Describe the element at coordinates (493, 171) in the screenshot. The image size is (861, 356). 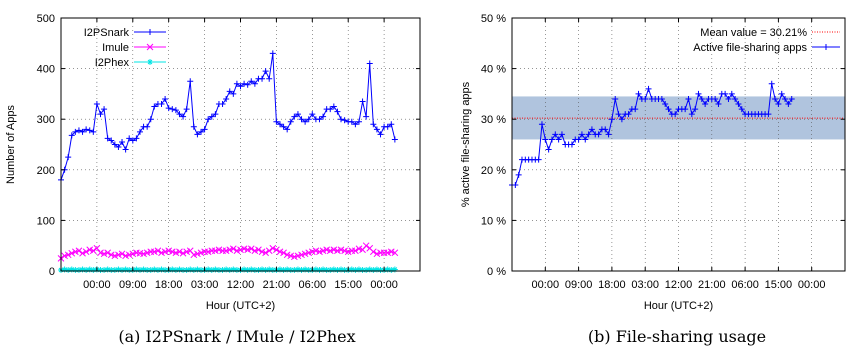
I see `y-tick-label: 20 %` at that location.